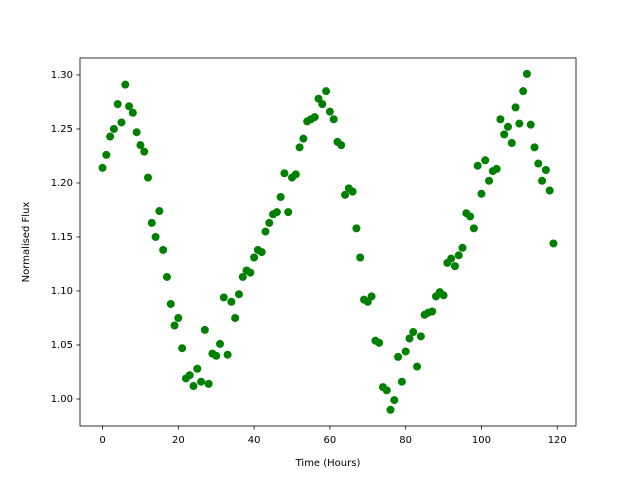  I want to click on x-tick-label: 100, so click(481, 440).